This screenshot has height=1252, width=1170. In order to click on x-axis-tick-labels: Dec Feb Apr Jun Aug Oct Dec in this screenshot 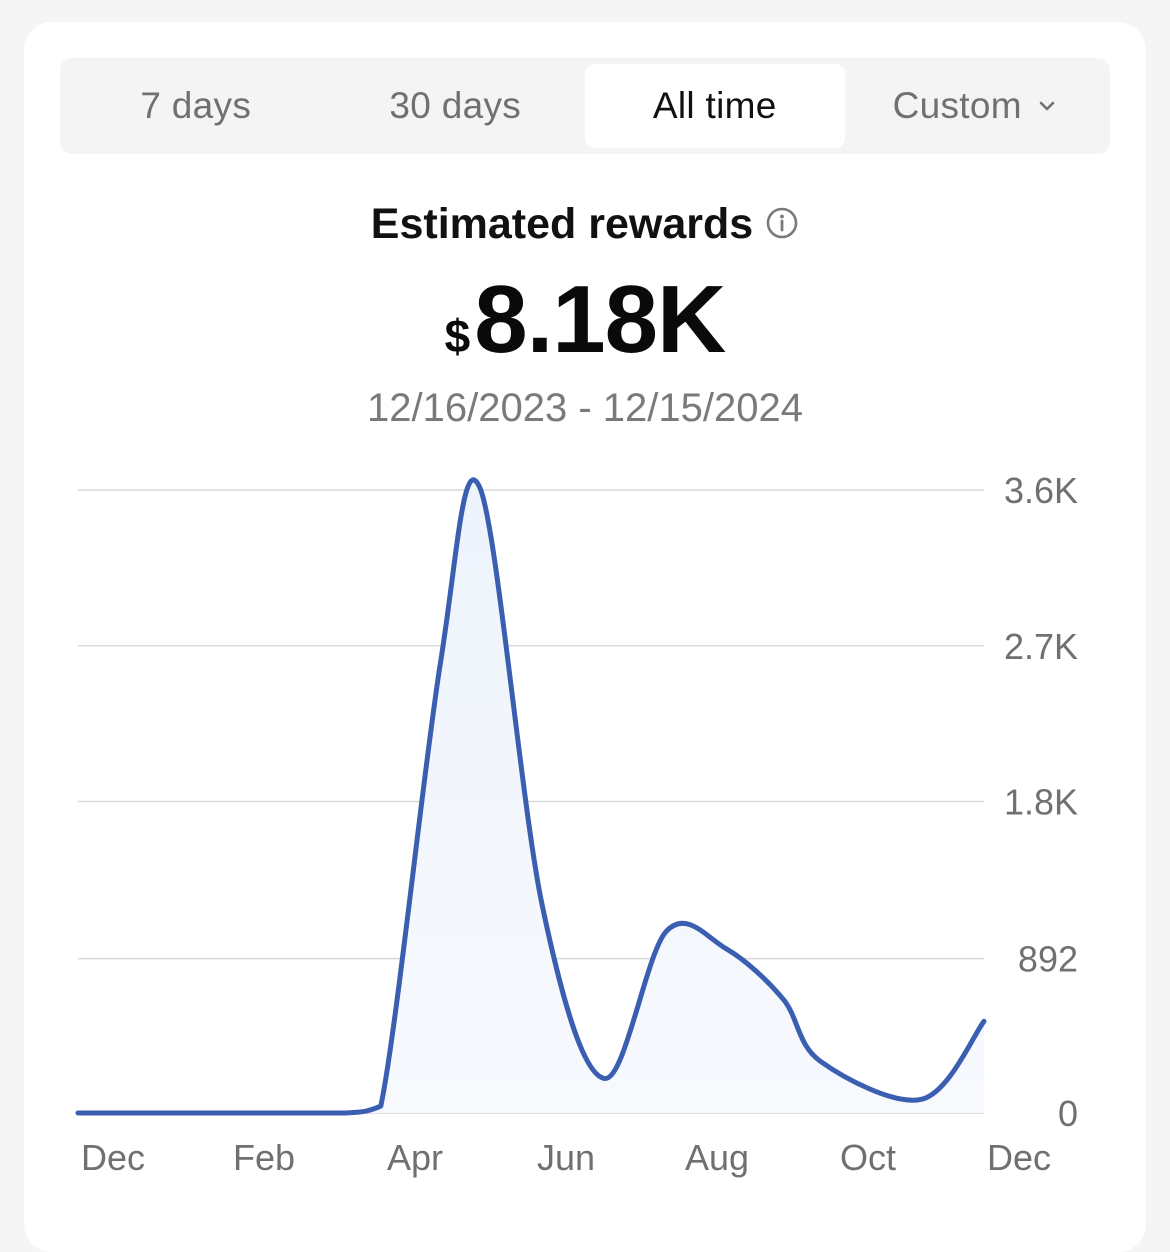, I will do `click(566, 1157)`.